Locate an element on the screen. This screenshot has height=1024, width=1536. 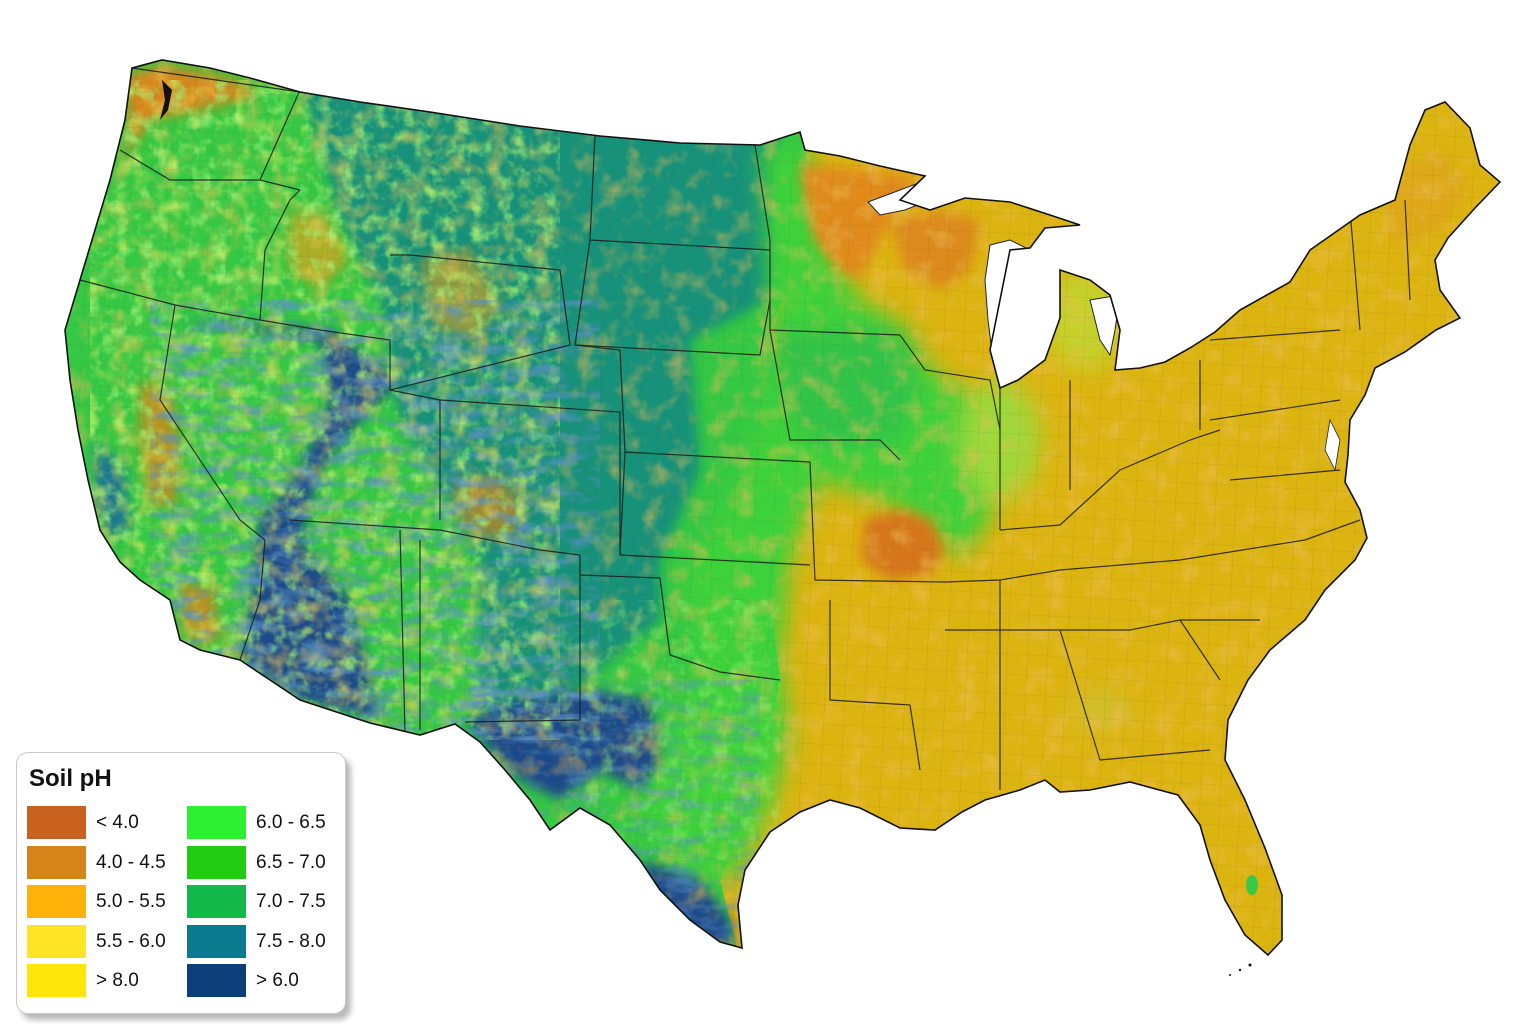
legend-item: 5.0 - 5.5 is located at coordinates (107, 905).